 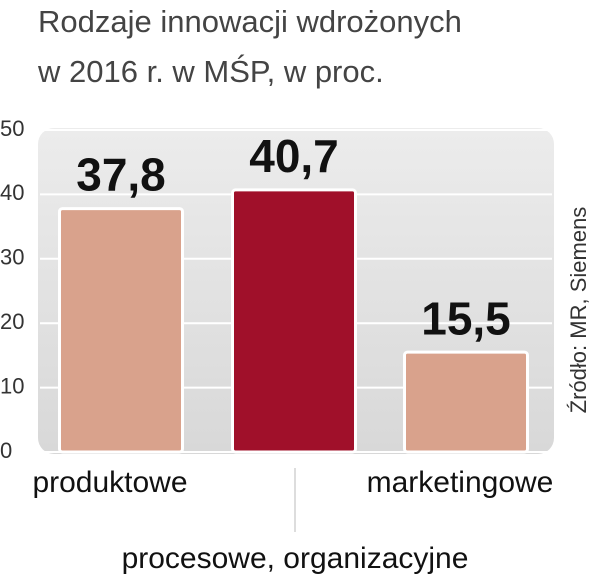 I want to click on y-tick-label: 0, so click(x=6, y=450).